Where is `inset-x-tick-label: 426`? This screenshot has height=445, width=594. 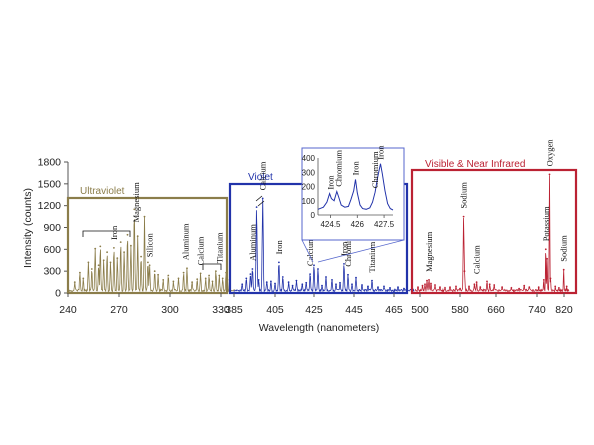 inset-x-tick-label: 426 is located at coordinates (358, 224).